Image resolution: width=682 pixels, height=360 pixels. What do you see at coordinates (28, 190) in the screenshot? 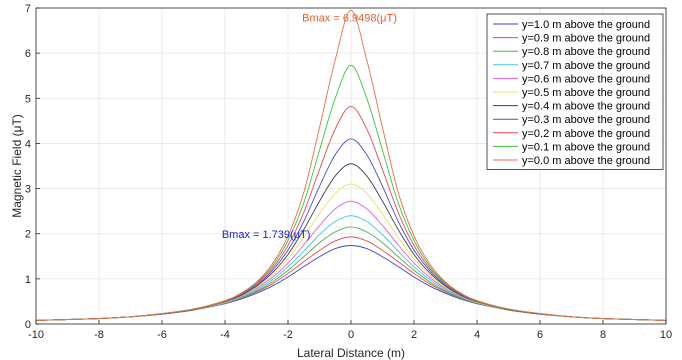
I see `y-tick-label: 3` at bounding box center [28, 190].